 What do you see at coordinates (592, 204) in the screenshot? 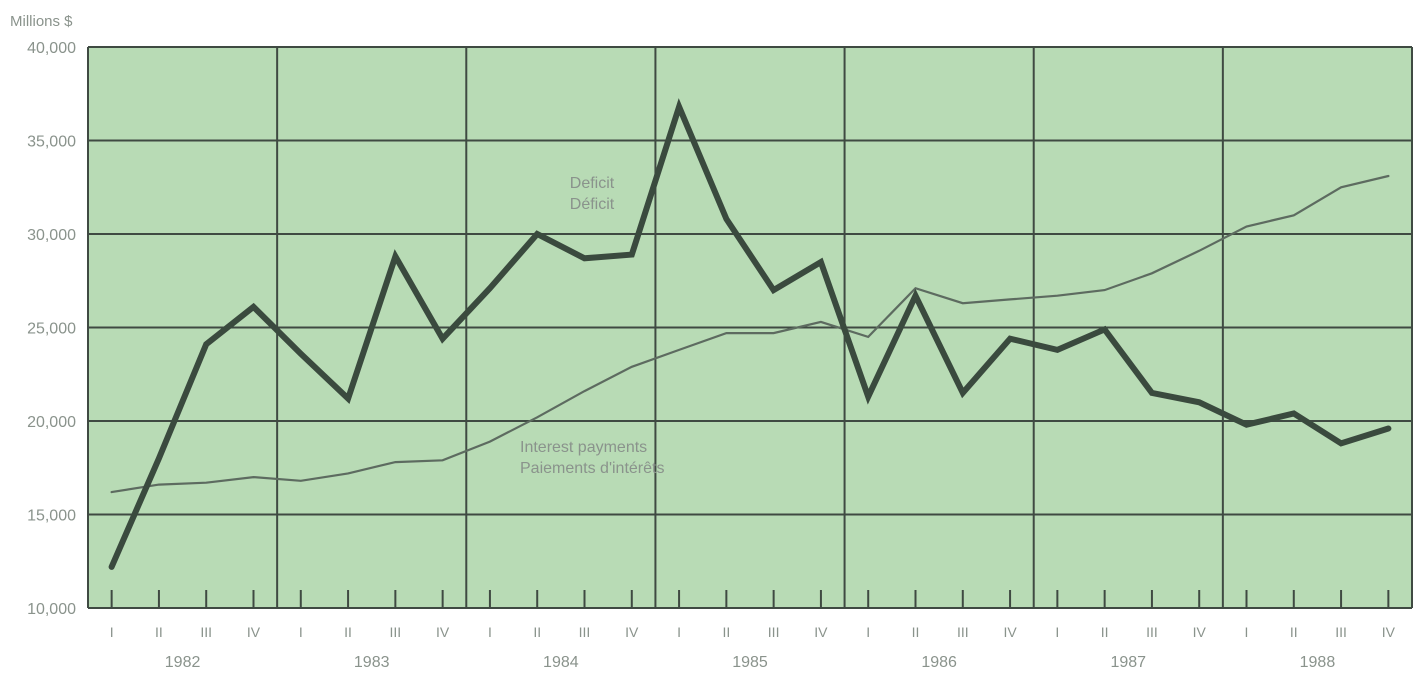
I see `deficit-series-label: Déficit` at bounding box center [592, 204].